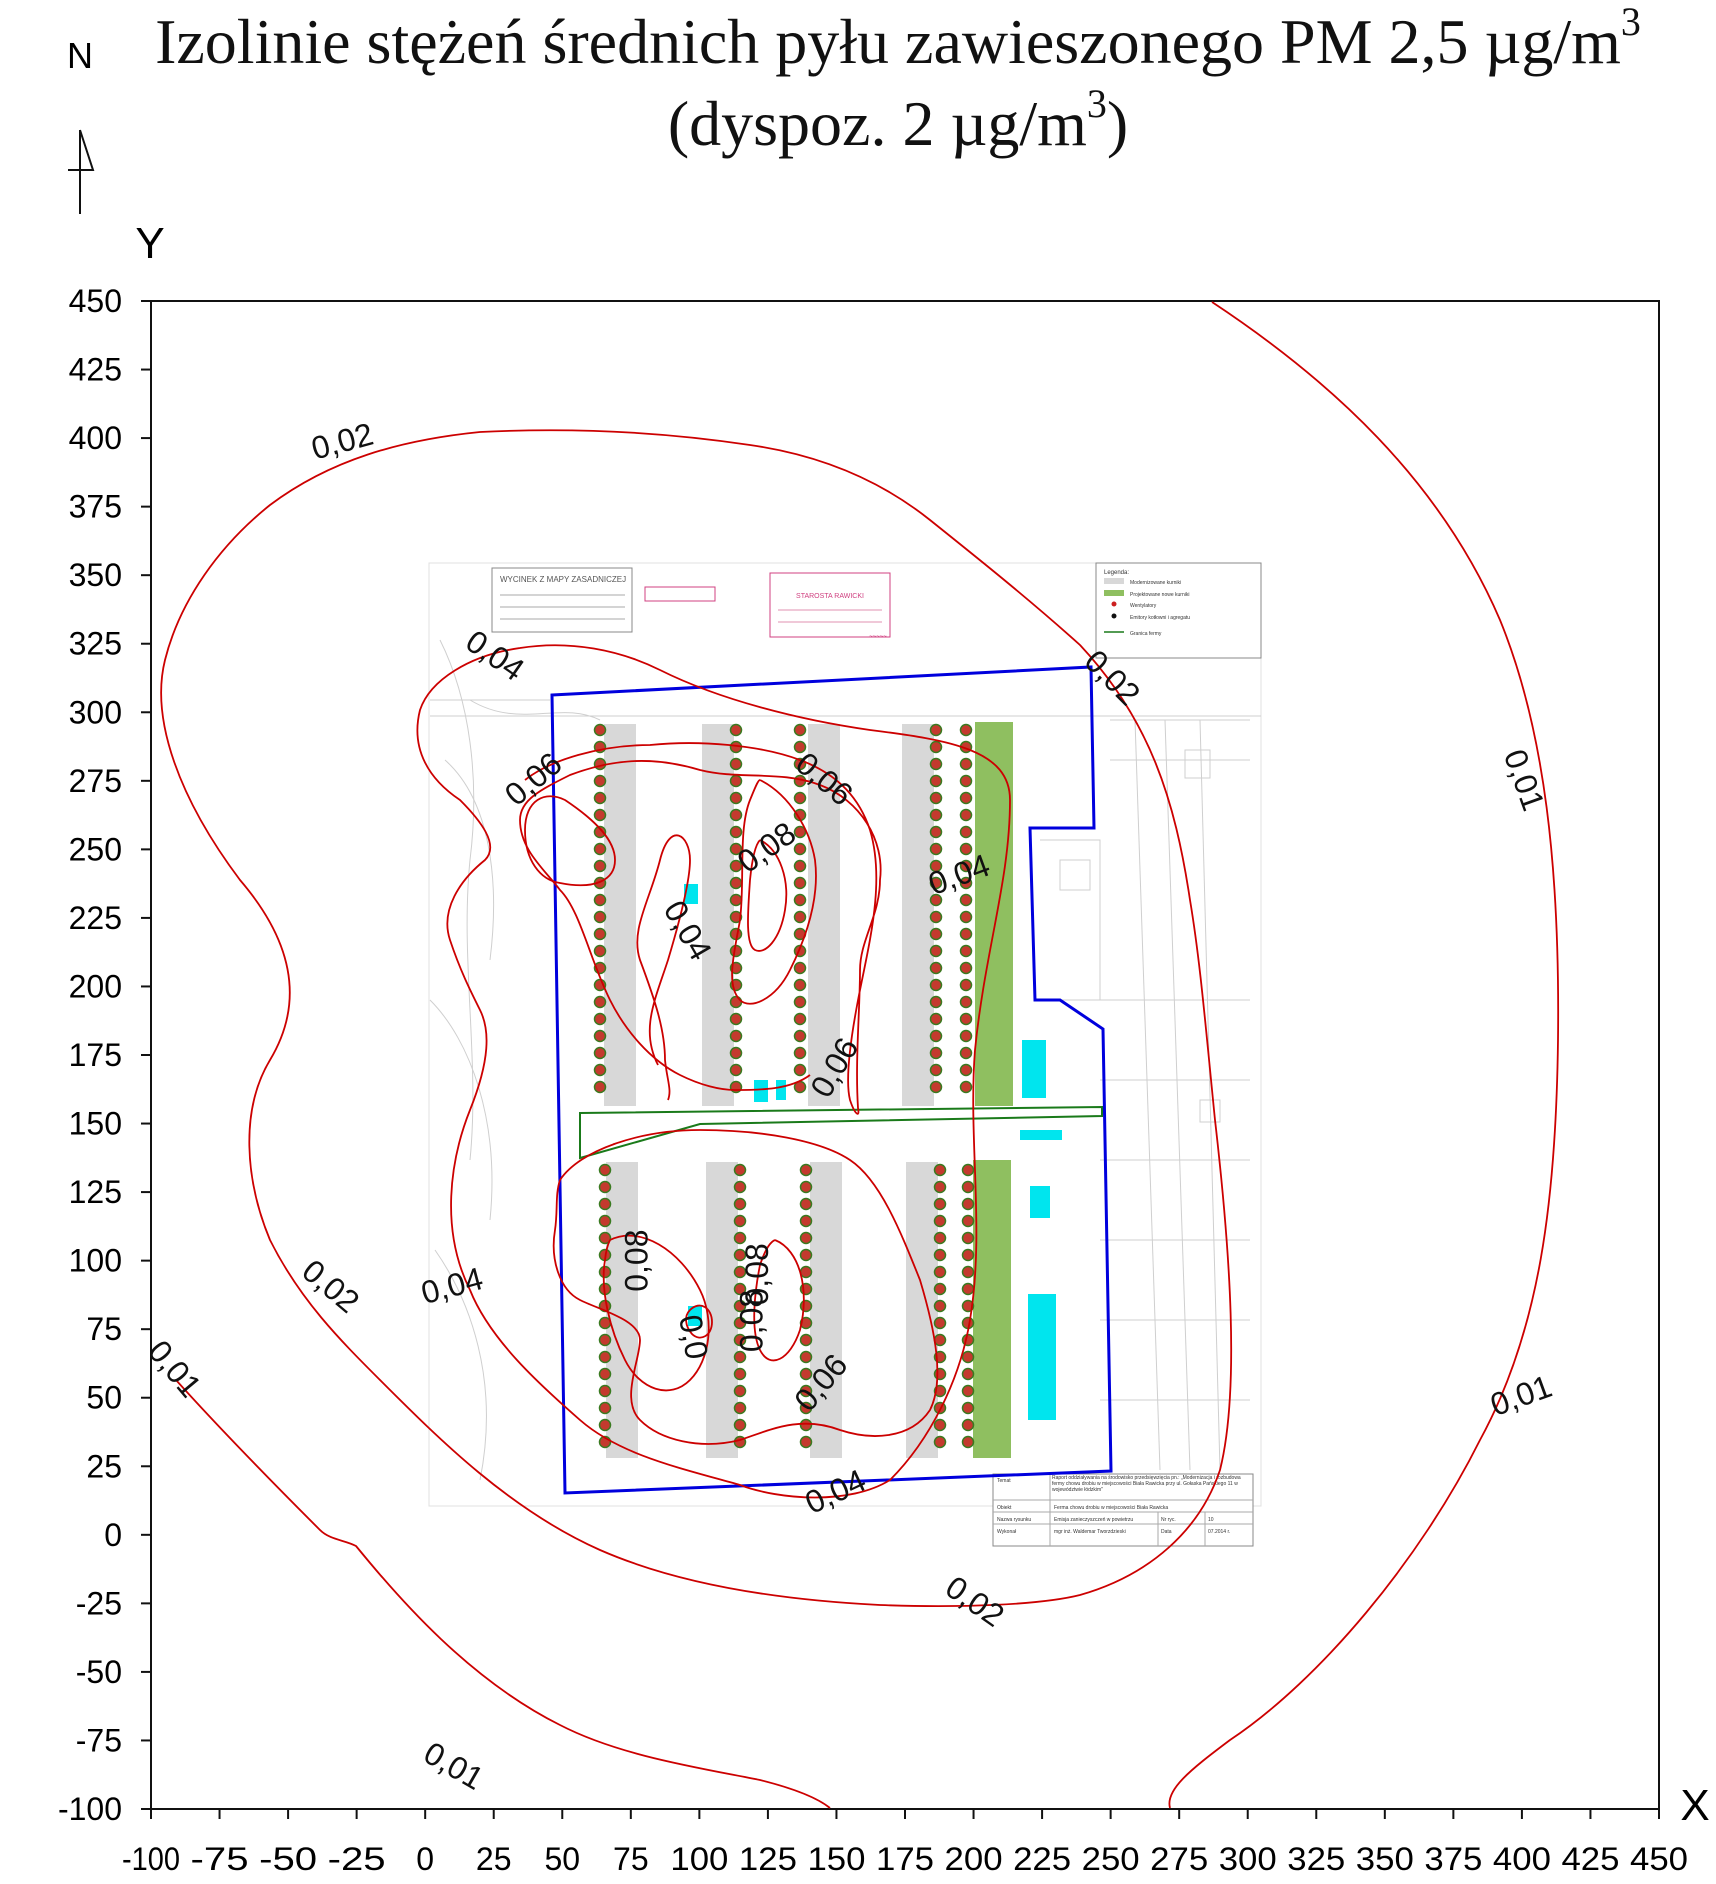 This screenshot has height=1884, width=1716. I want to click on y-tick-label: 125, so click(95, 1192).